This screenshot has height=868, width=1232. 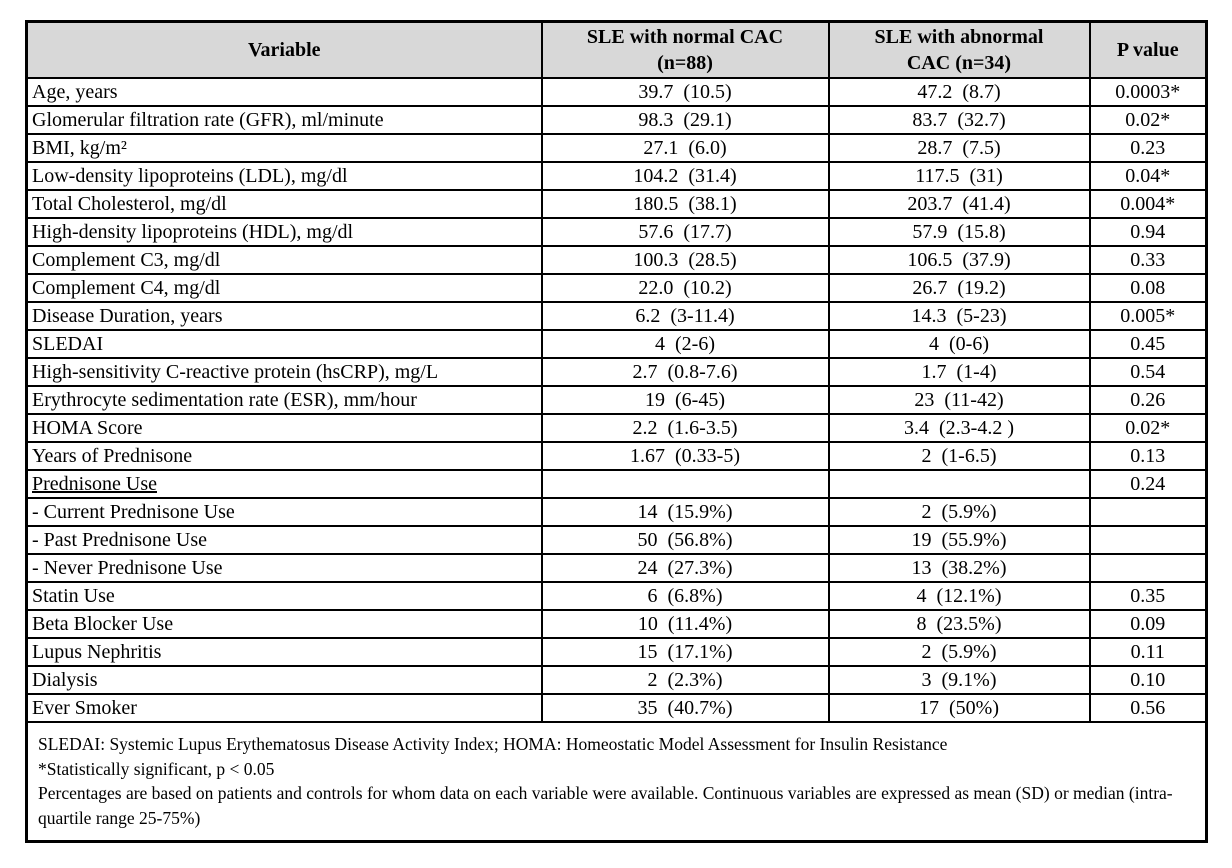 What do you see at coordinates (685, 176) in the screenshot?
I see `normal-cac-value-cell: 104.2 (31.4)` at bounding box center [685, 176].